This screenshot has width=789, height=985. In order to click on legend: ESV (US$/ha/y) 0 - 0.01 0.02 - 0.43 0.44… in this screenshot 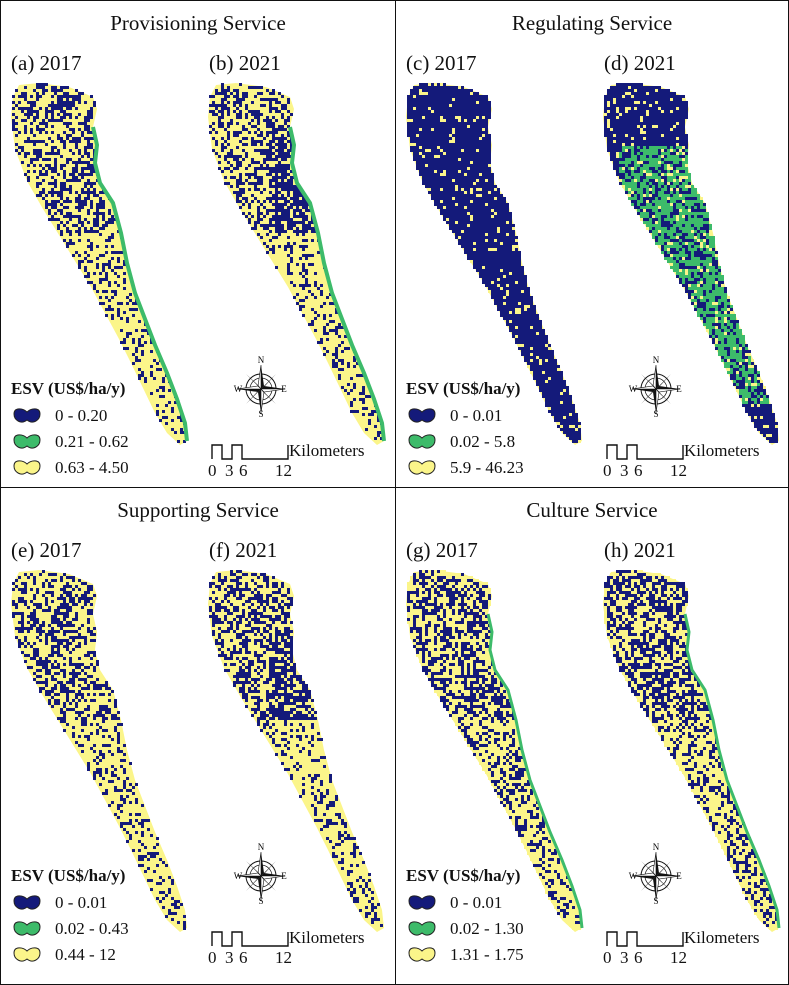, I will do `click(70, 917)`.